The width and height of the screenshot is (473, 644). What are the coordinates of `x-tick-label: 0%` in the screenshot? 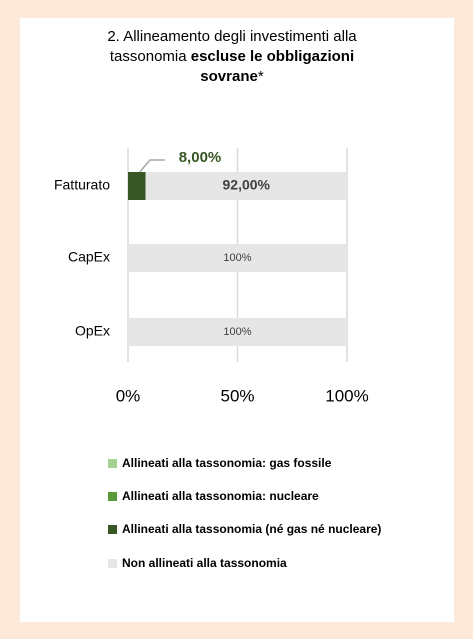 It's located at (128, 395).